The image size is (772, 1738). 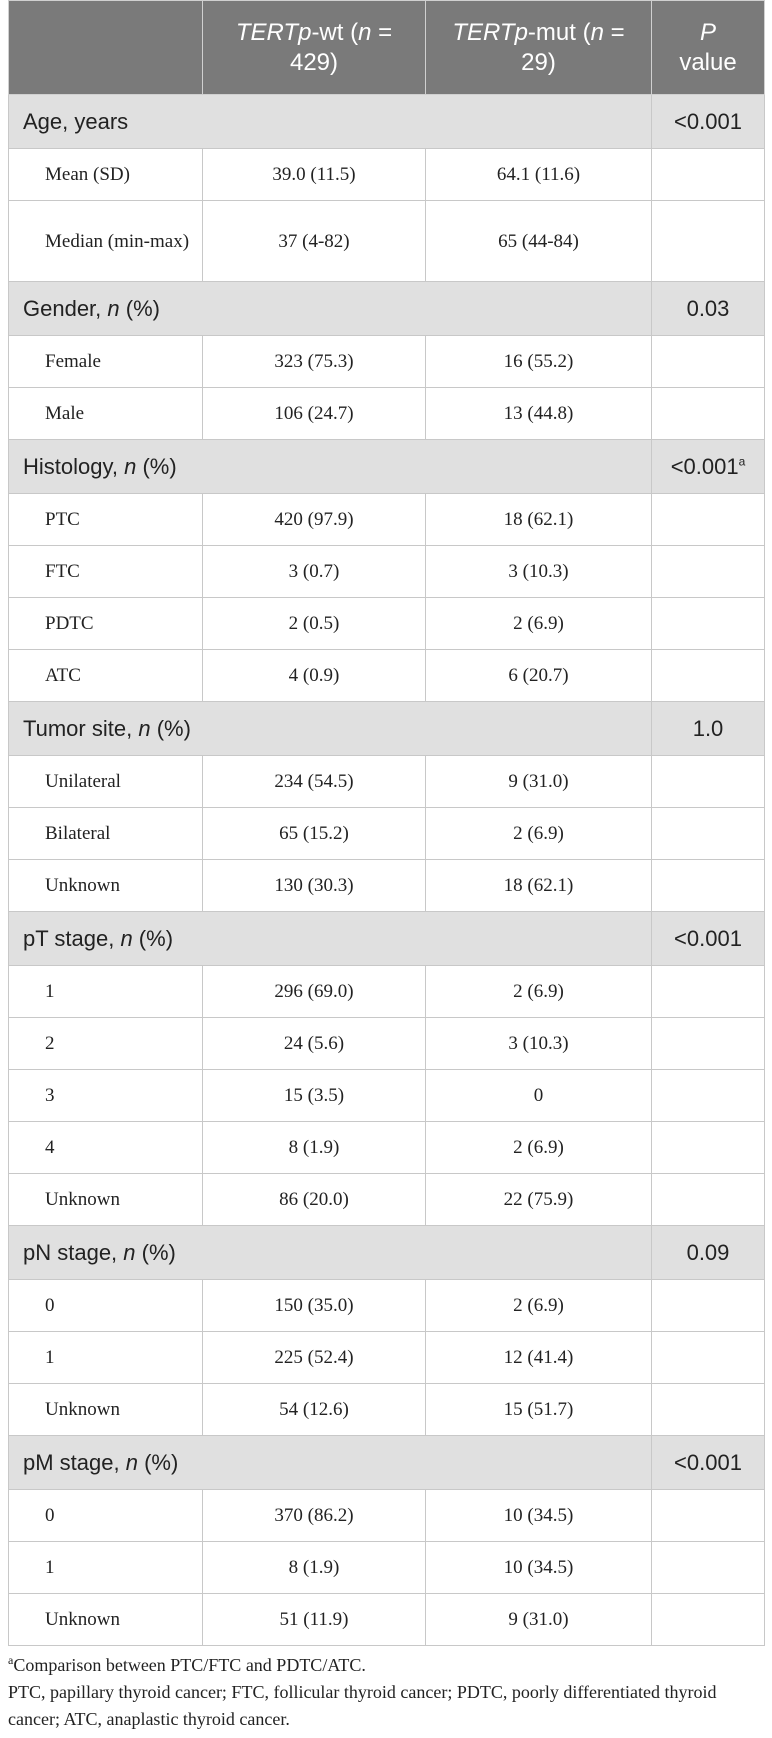 I want to click on row-label: ATC, so click(x=105, y=675).